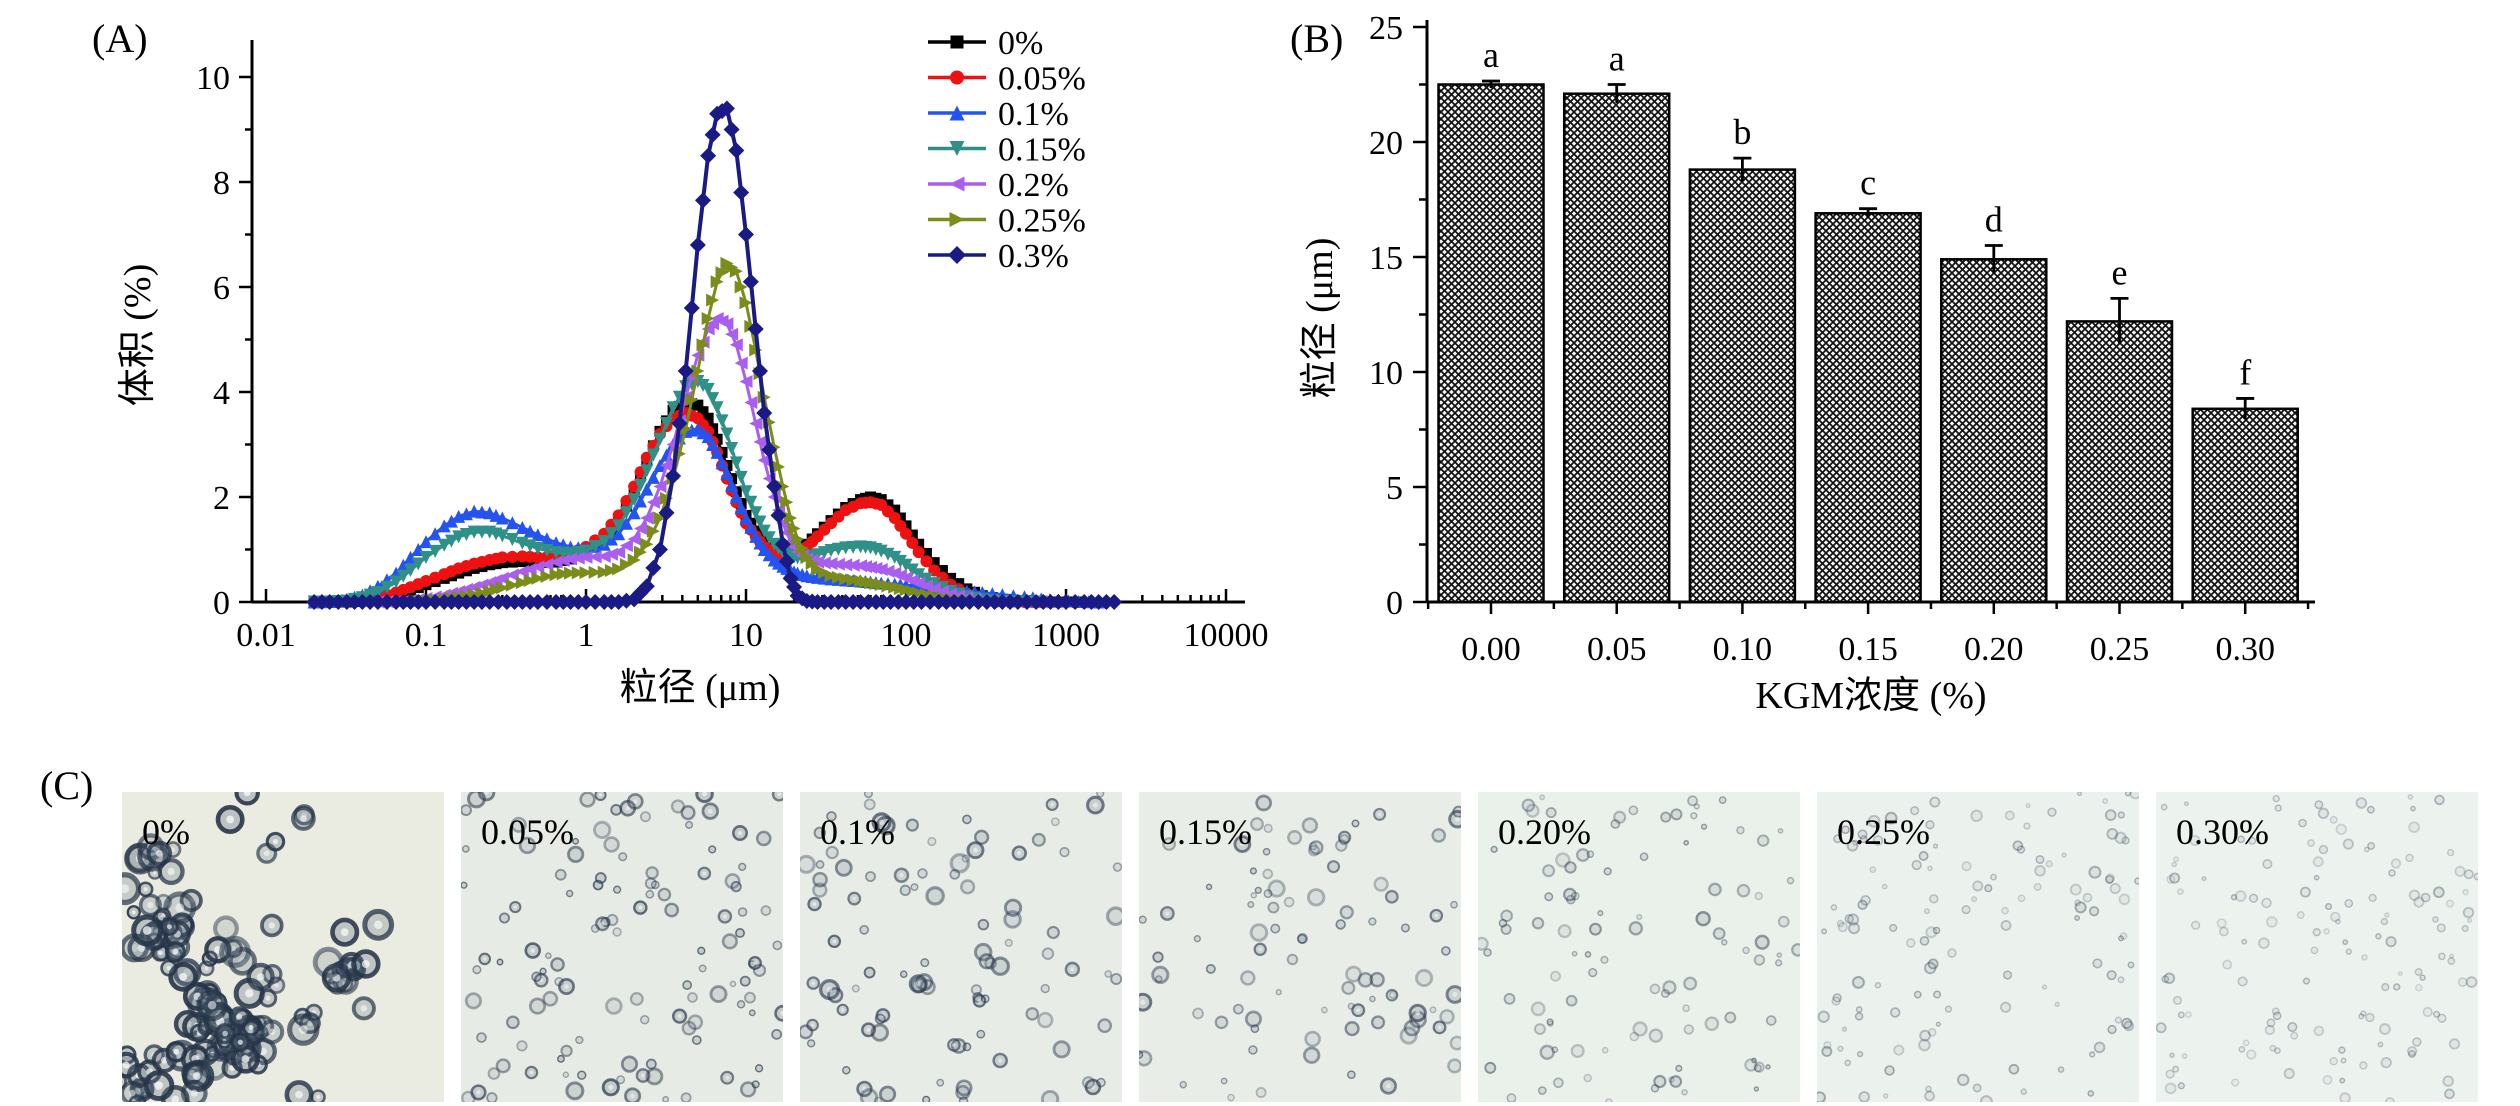 The image size is (2520, 1106). I want to click on legend-label: 0.15%, so click(1042, 150).